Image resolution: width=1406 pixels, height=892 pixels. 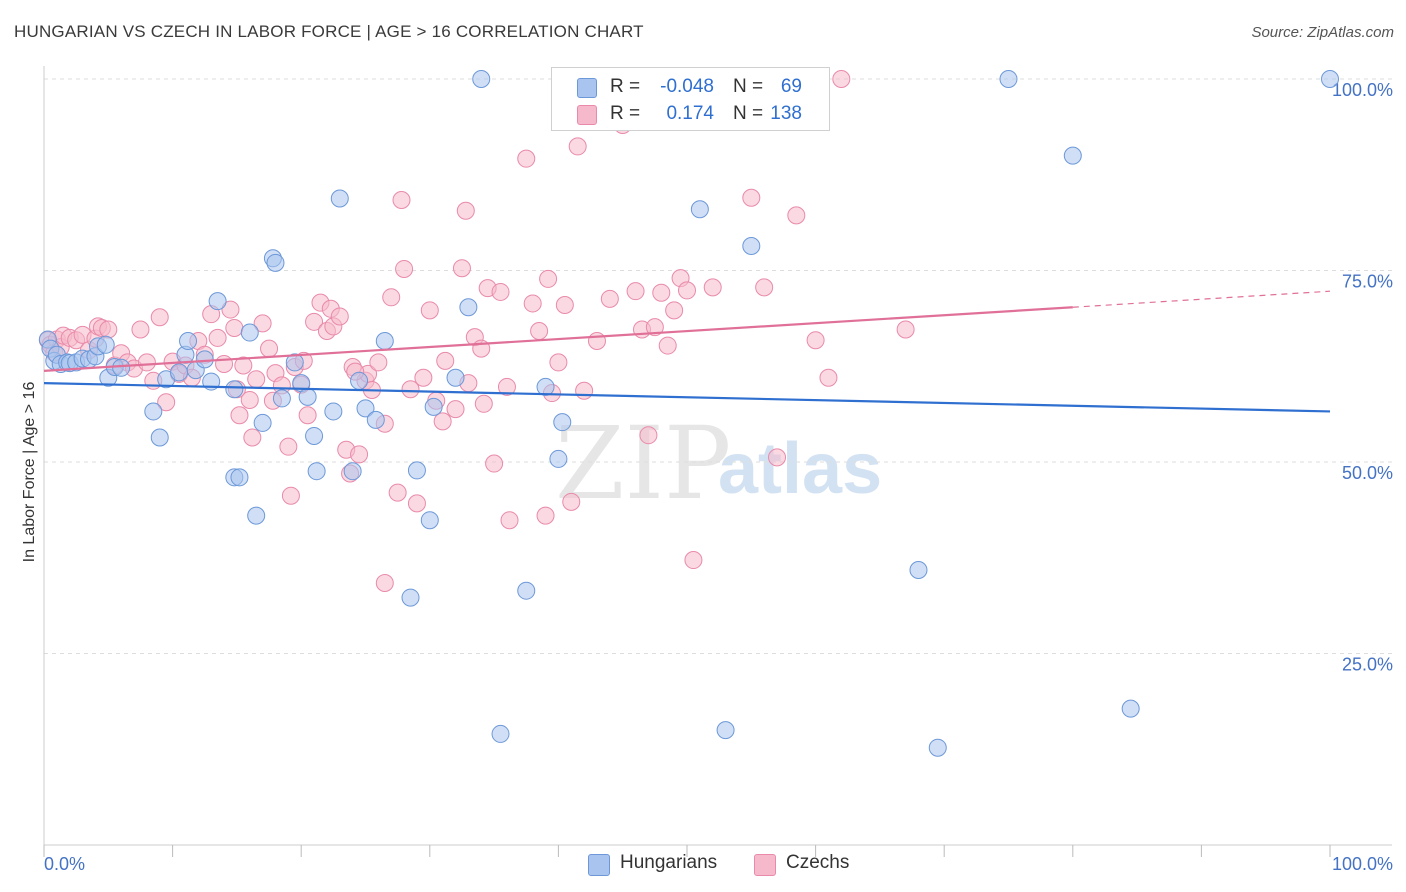 What do you see at coordinates (1367, 665) in the screenshot?
I see `y-tick-label: 25.0%` at bounding box center [1367, 665].